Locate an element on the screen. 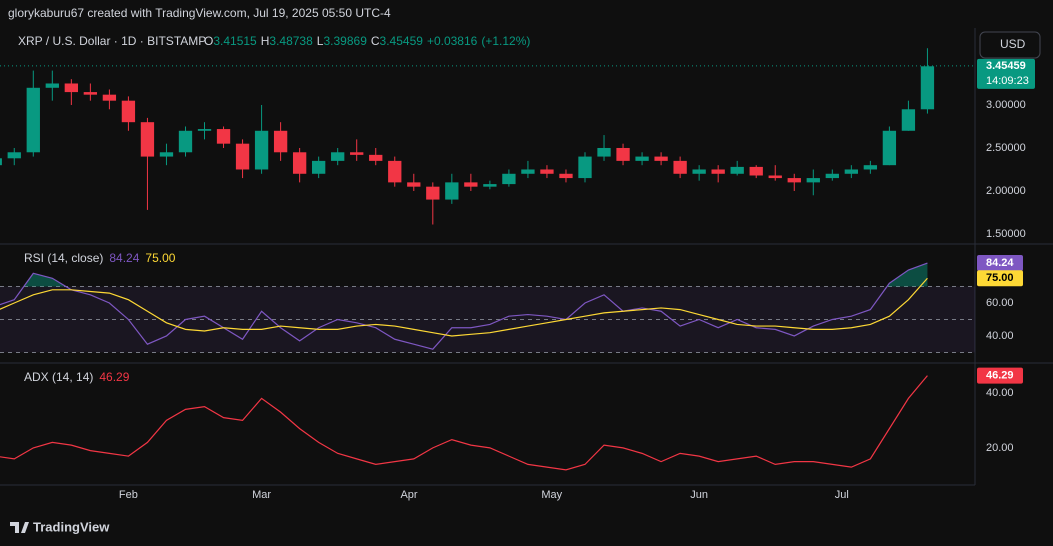 The height and width of the screenshot is (546, 1053). currency: USD is located at coordinates (1013, 44).